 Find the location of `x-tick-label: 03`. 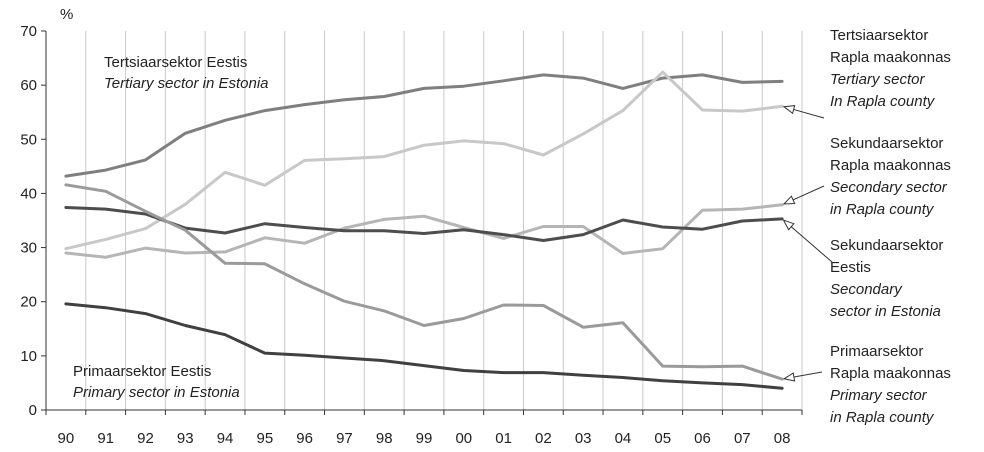

x-tick-label: 03 is located at coordinates (583, 438).